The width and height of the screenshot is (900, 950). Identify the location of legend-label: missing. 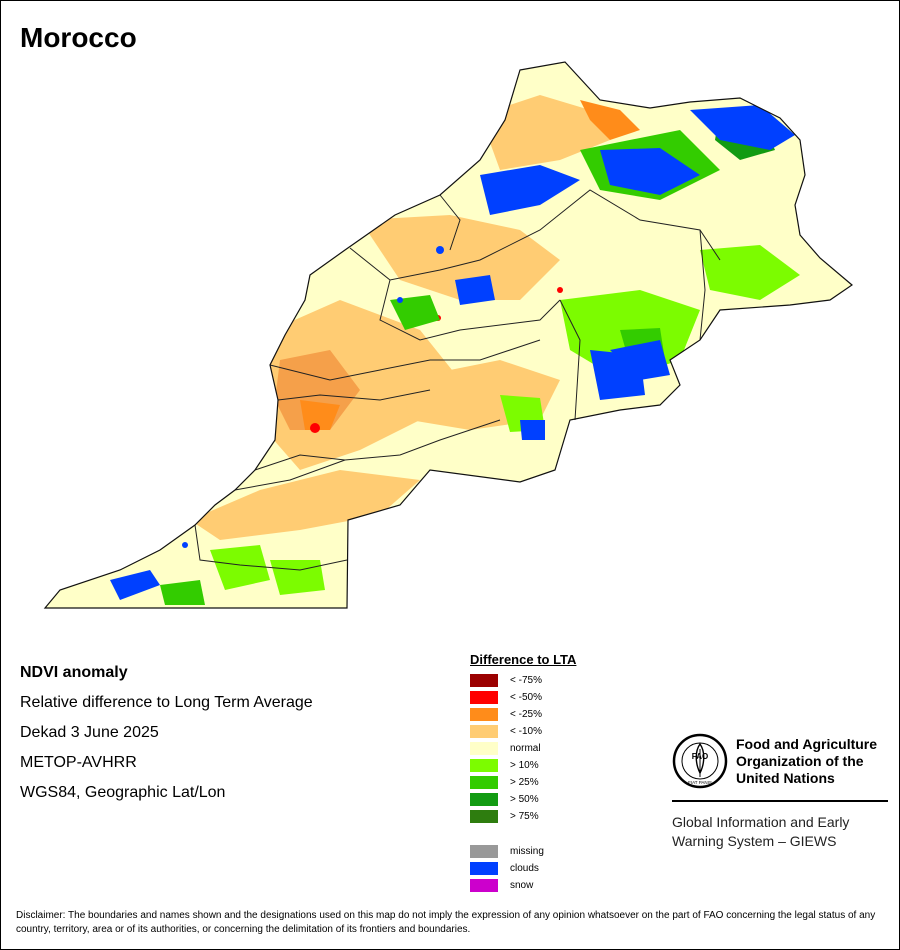
(527, 851).